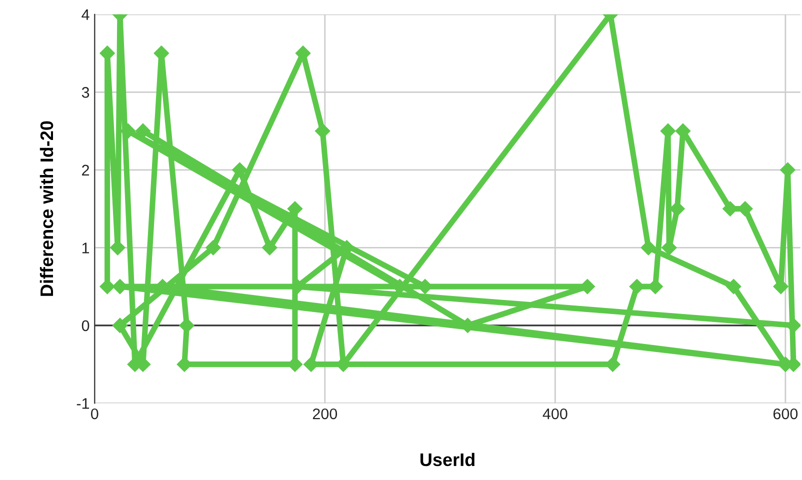 Image resolution: width=802 pixels, height=480 pixels. What do you see at coordinates (86, 170) in the screenshot?
I see `y-tick-label: 2` at bounding box center [86, 170].